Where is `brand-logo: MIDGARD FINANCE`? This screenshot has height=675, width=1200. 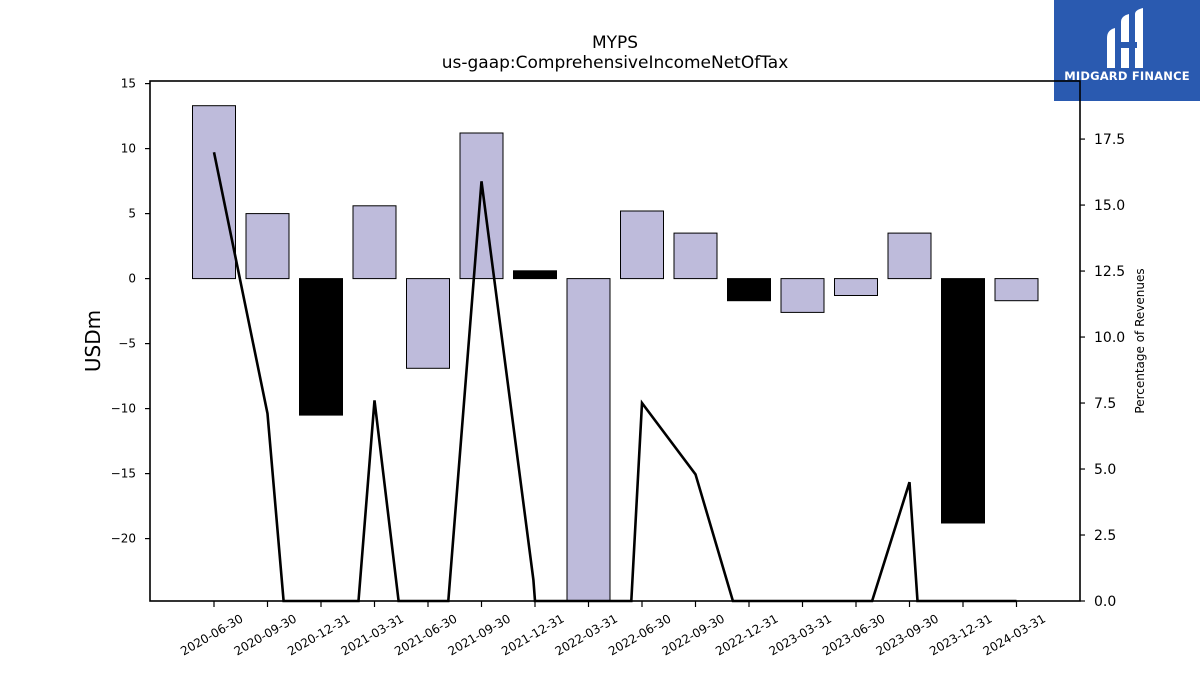
brand-logo: MIDGARD FINANCE is located at coordinates (1127, 50).